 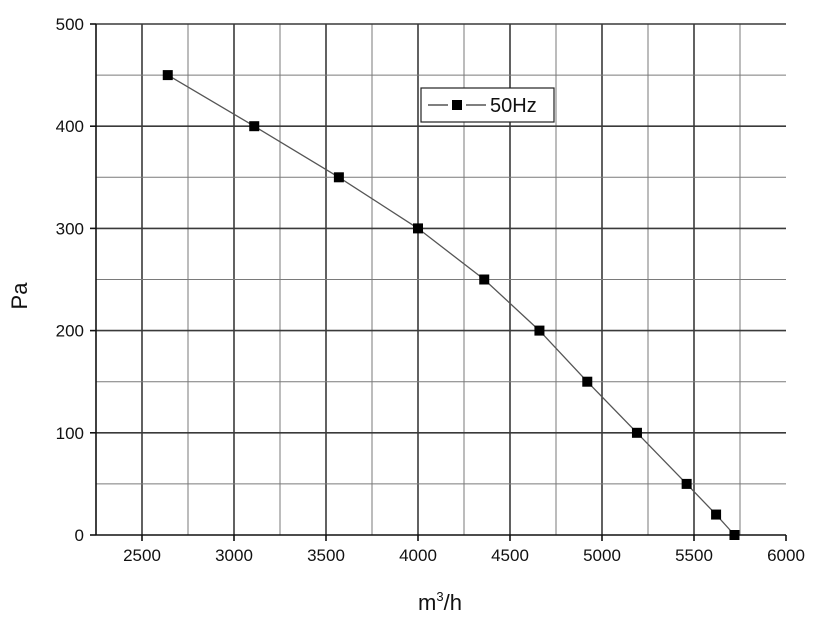 What do you see at coordinates (427, 602) in the screenshot?
I see `x-axis-title-base: m` at bounding box center [427, 602].